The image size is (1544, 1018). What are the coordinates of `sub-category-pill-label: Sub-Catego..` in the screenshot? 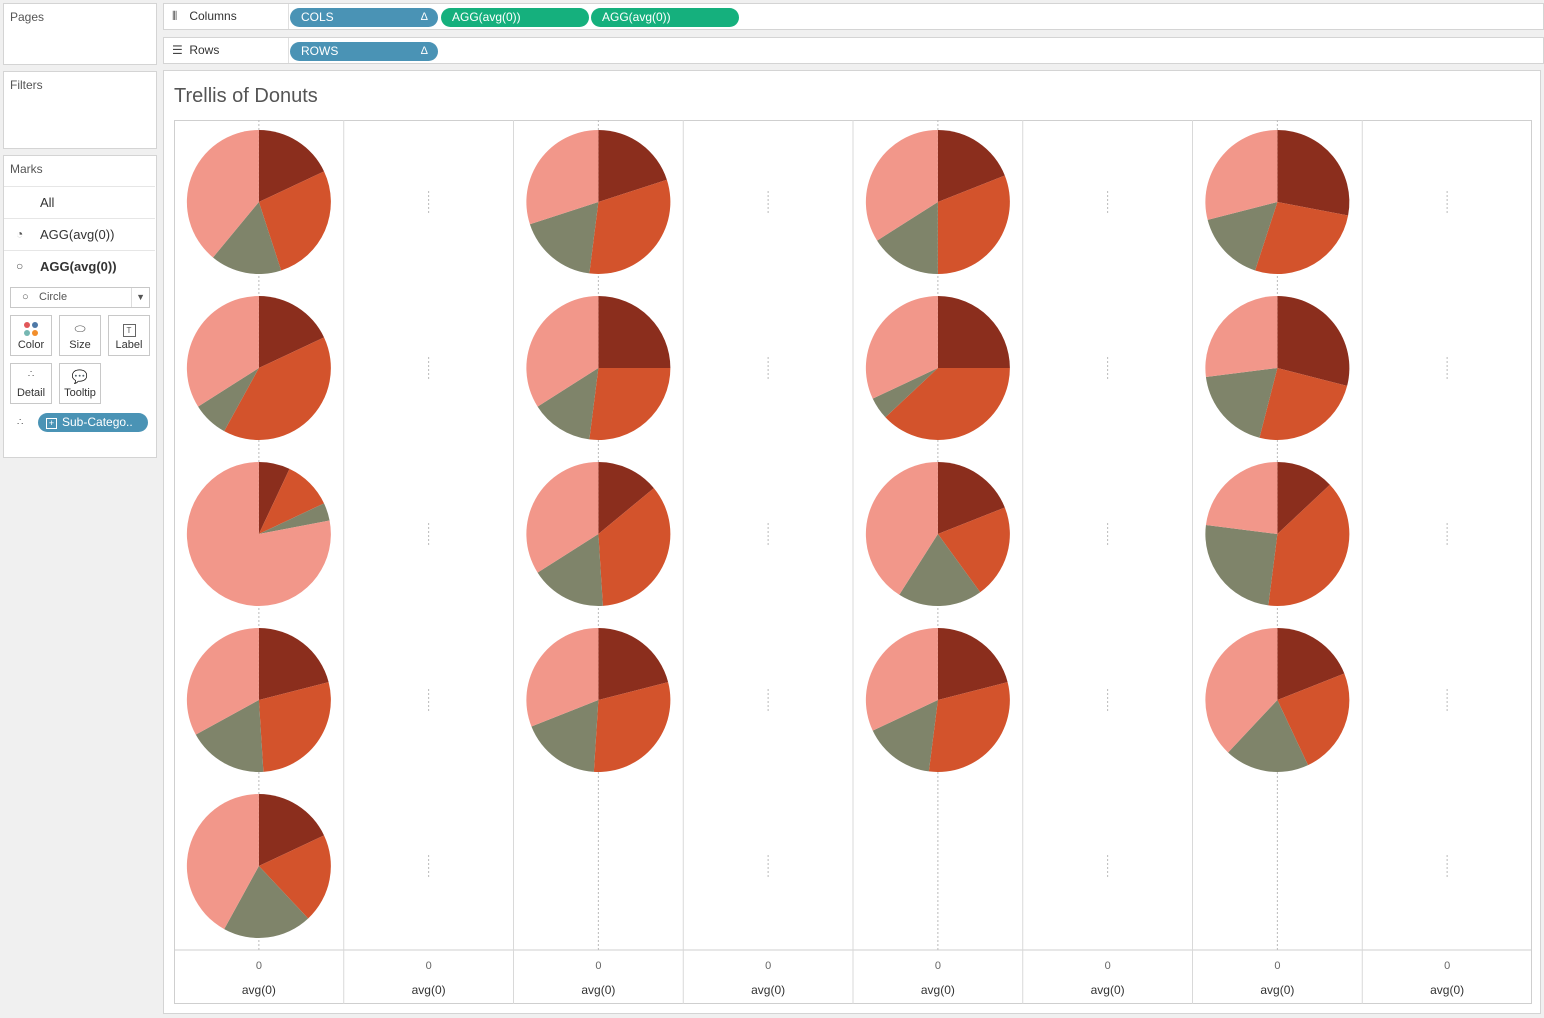 It's located at (97, 422).